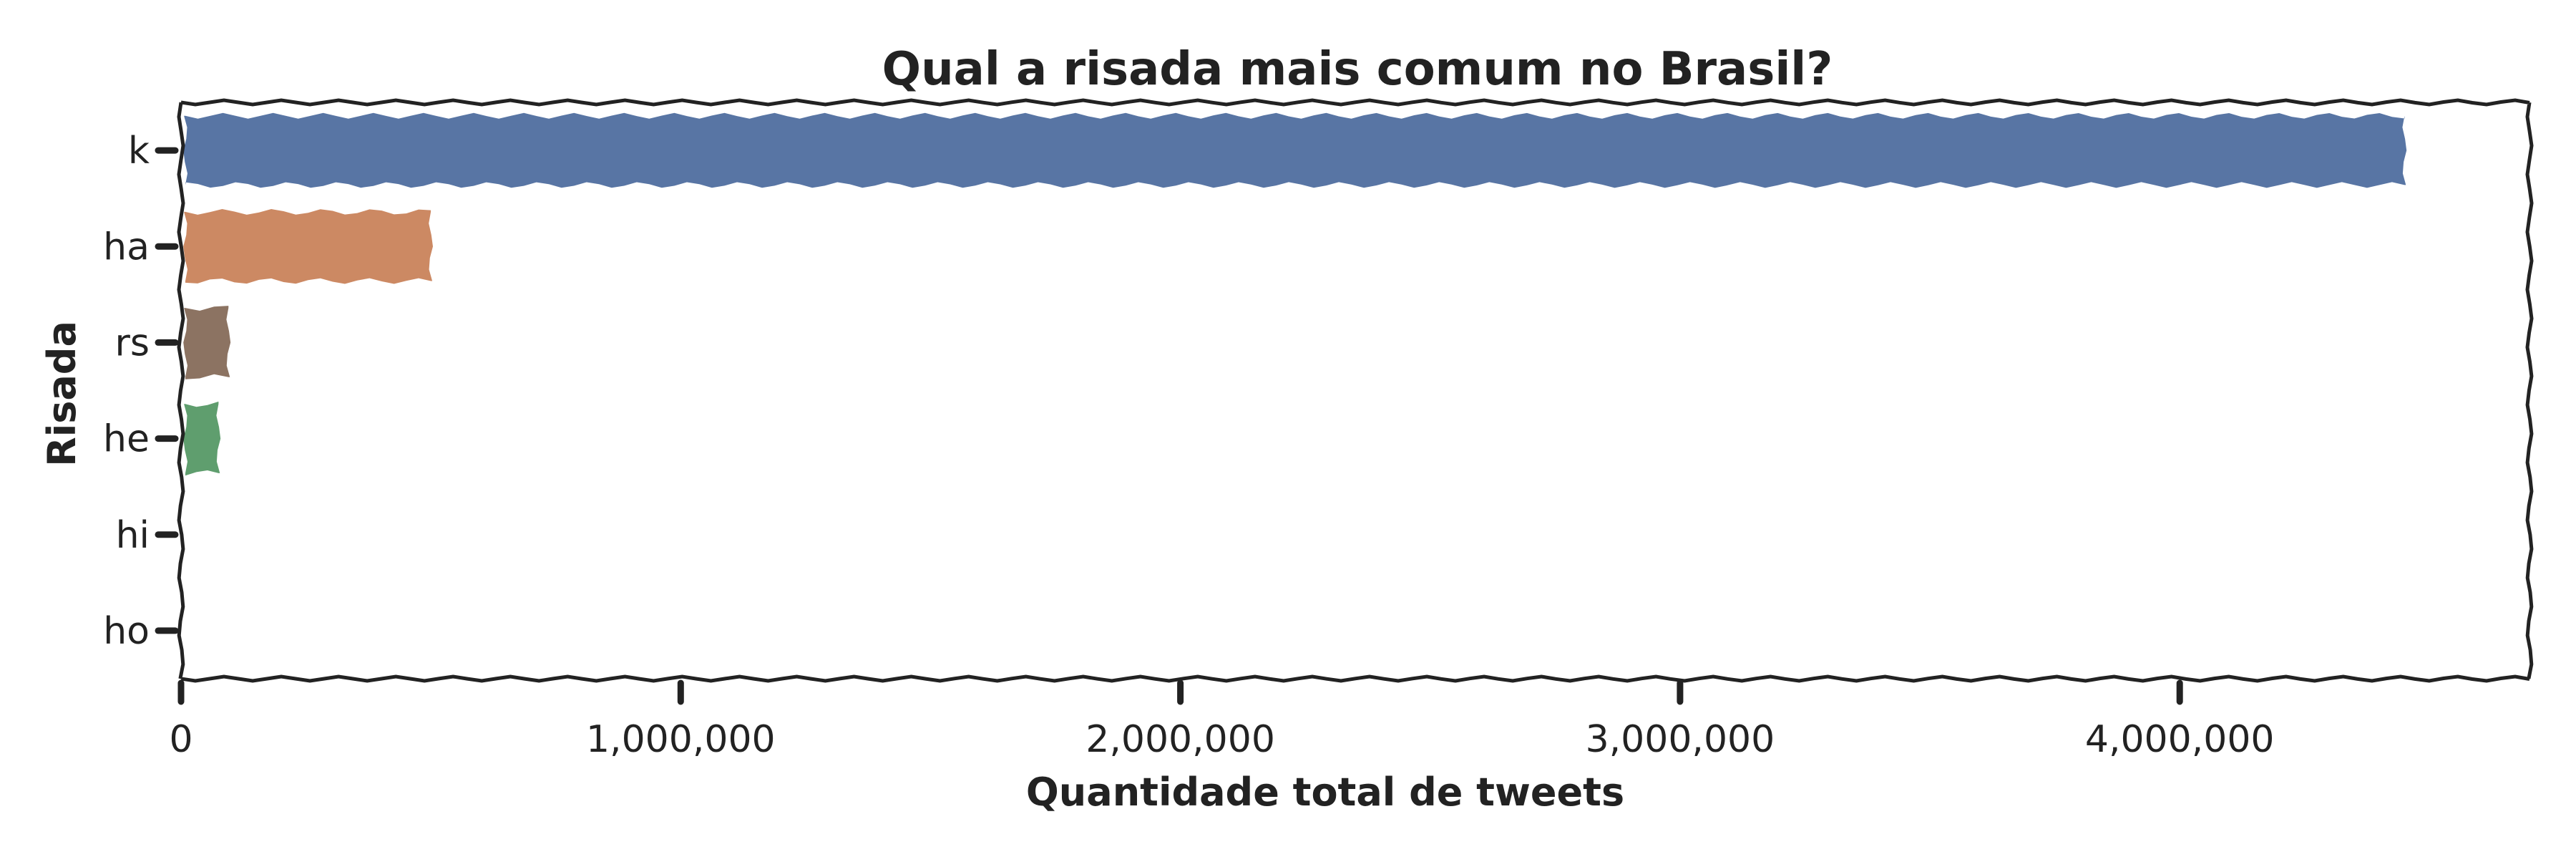  Describe the element at coordinates (1680, 739) in the screenshot. I see `x-tick-label-3: 3,000,000` at that location.